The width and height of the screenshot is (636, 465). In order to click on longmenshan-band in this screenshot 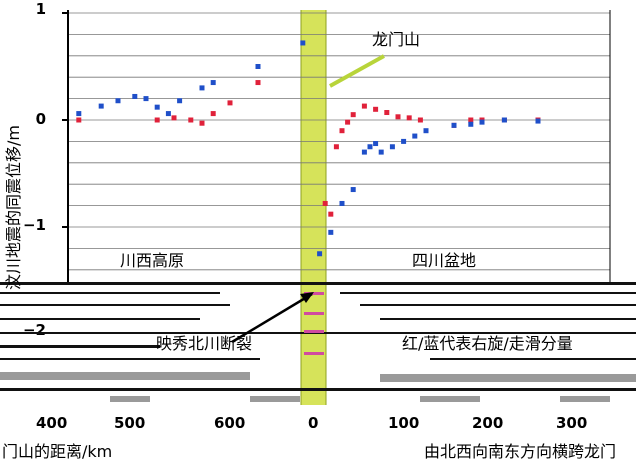, I will do `click(313, 207)`.